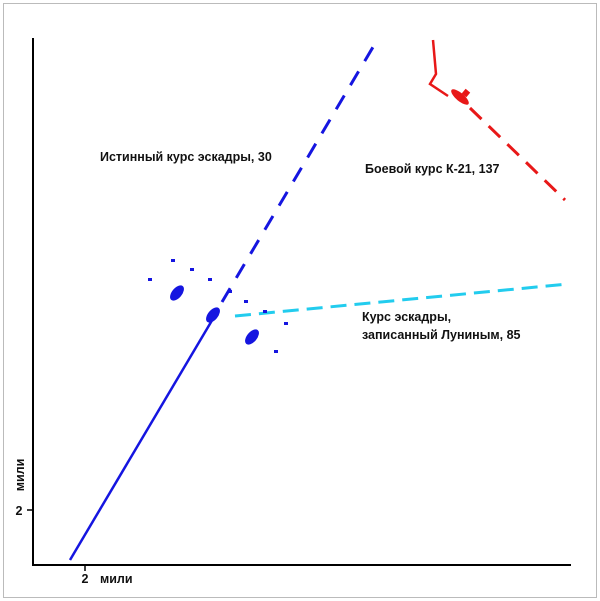 The height and width of the screenshot is (601, 600). What do you see at coordinates (116, 579) in the screenshot?
I see `x-axis-label: мили` at bounding box center [116, 579].